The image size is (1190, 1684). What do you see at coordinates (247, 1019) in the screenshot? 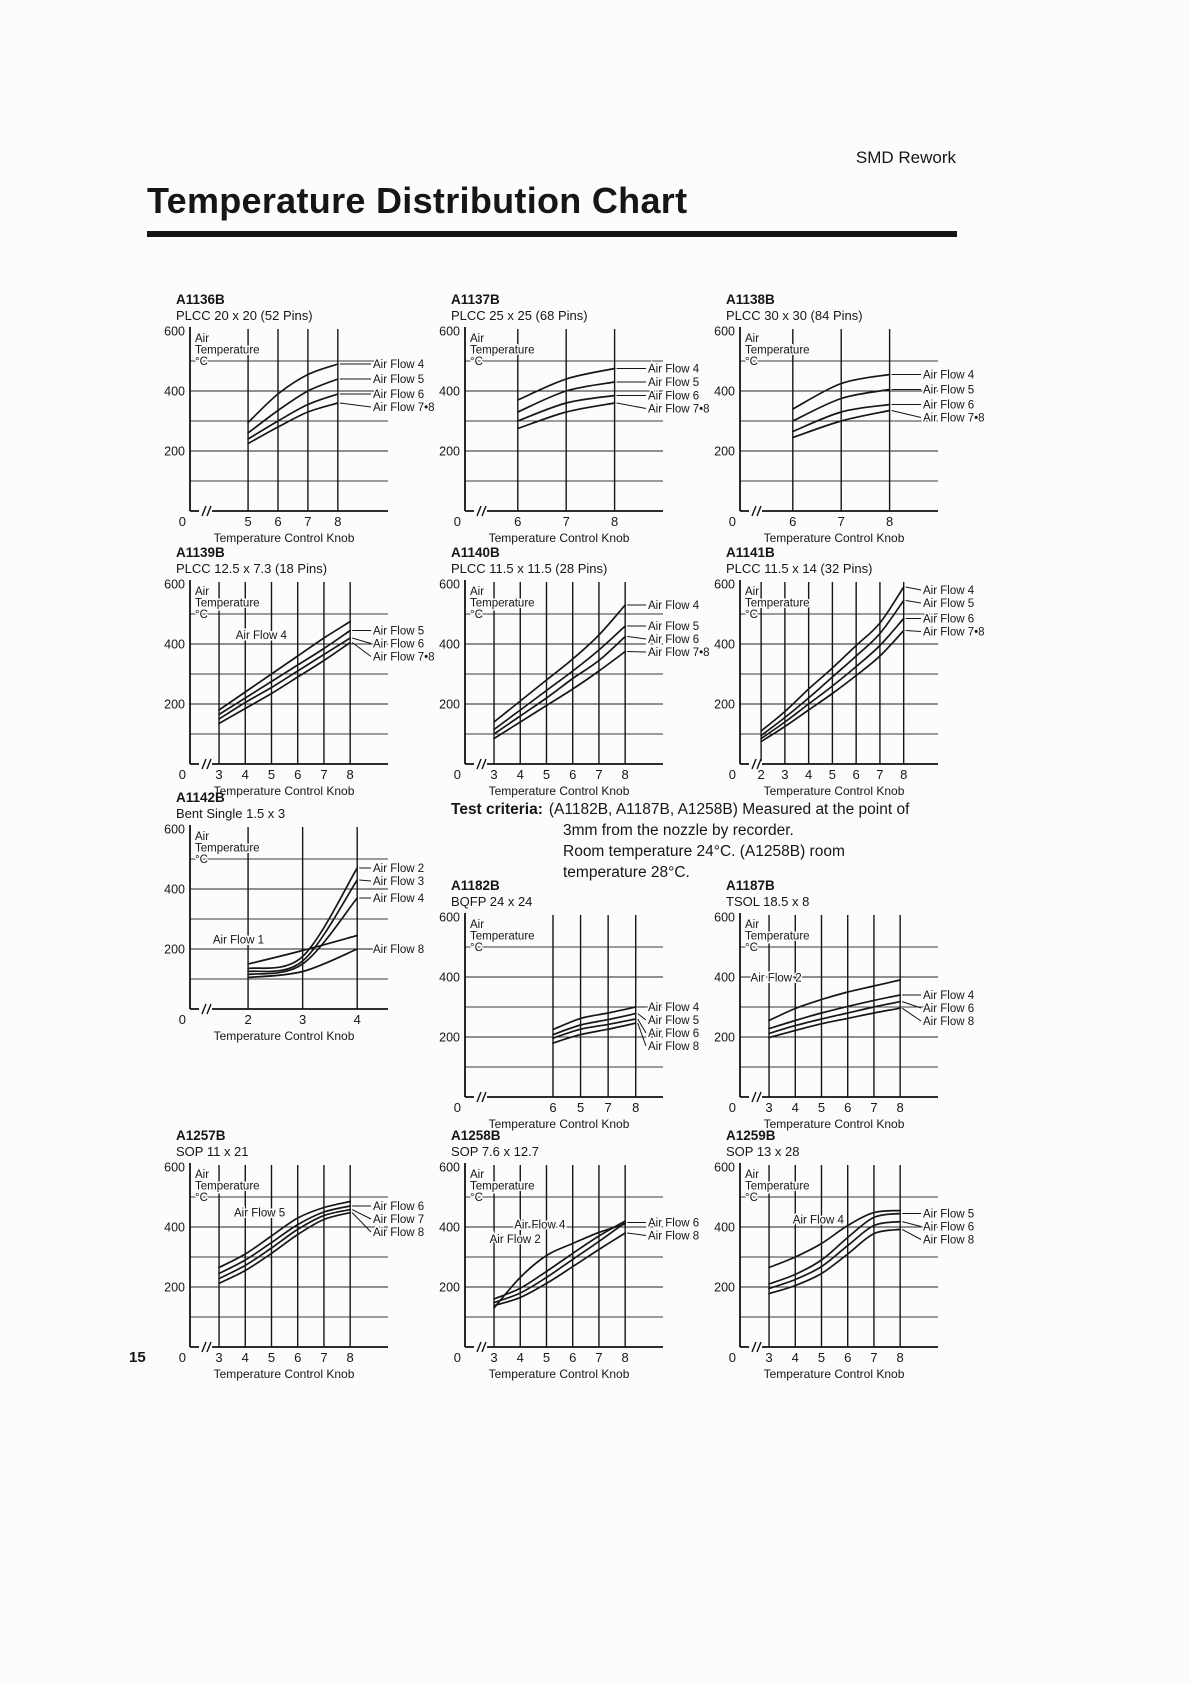
I see `x-tick-label: 2` at bounding box center [247, 1019].